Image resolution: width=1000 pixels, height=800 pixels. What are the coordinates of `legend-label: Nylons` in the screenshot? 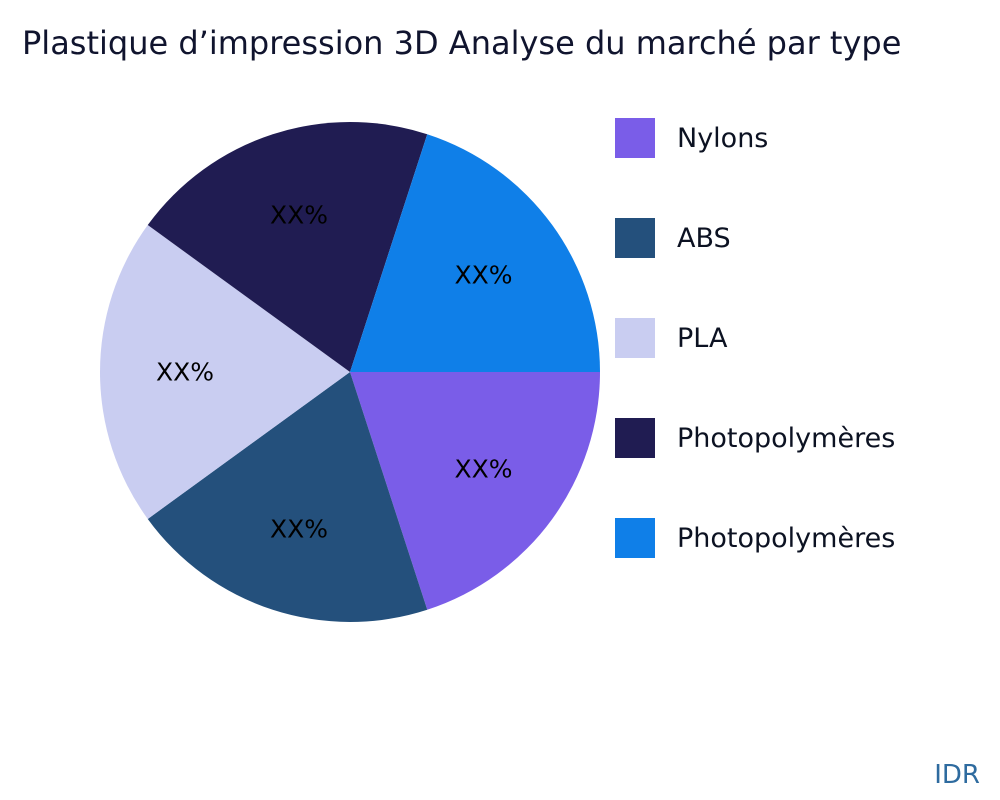 It's located at (723, 138).